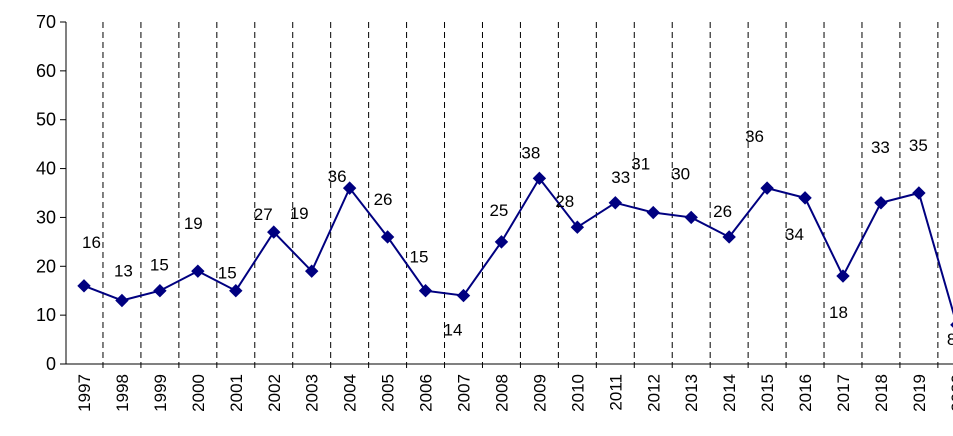  What do you see at coordinates (426, 393) in the screenshot?
I see `x-tick-label: 2006` at bounding box center [426, 393].